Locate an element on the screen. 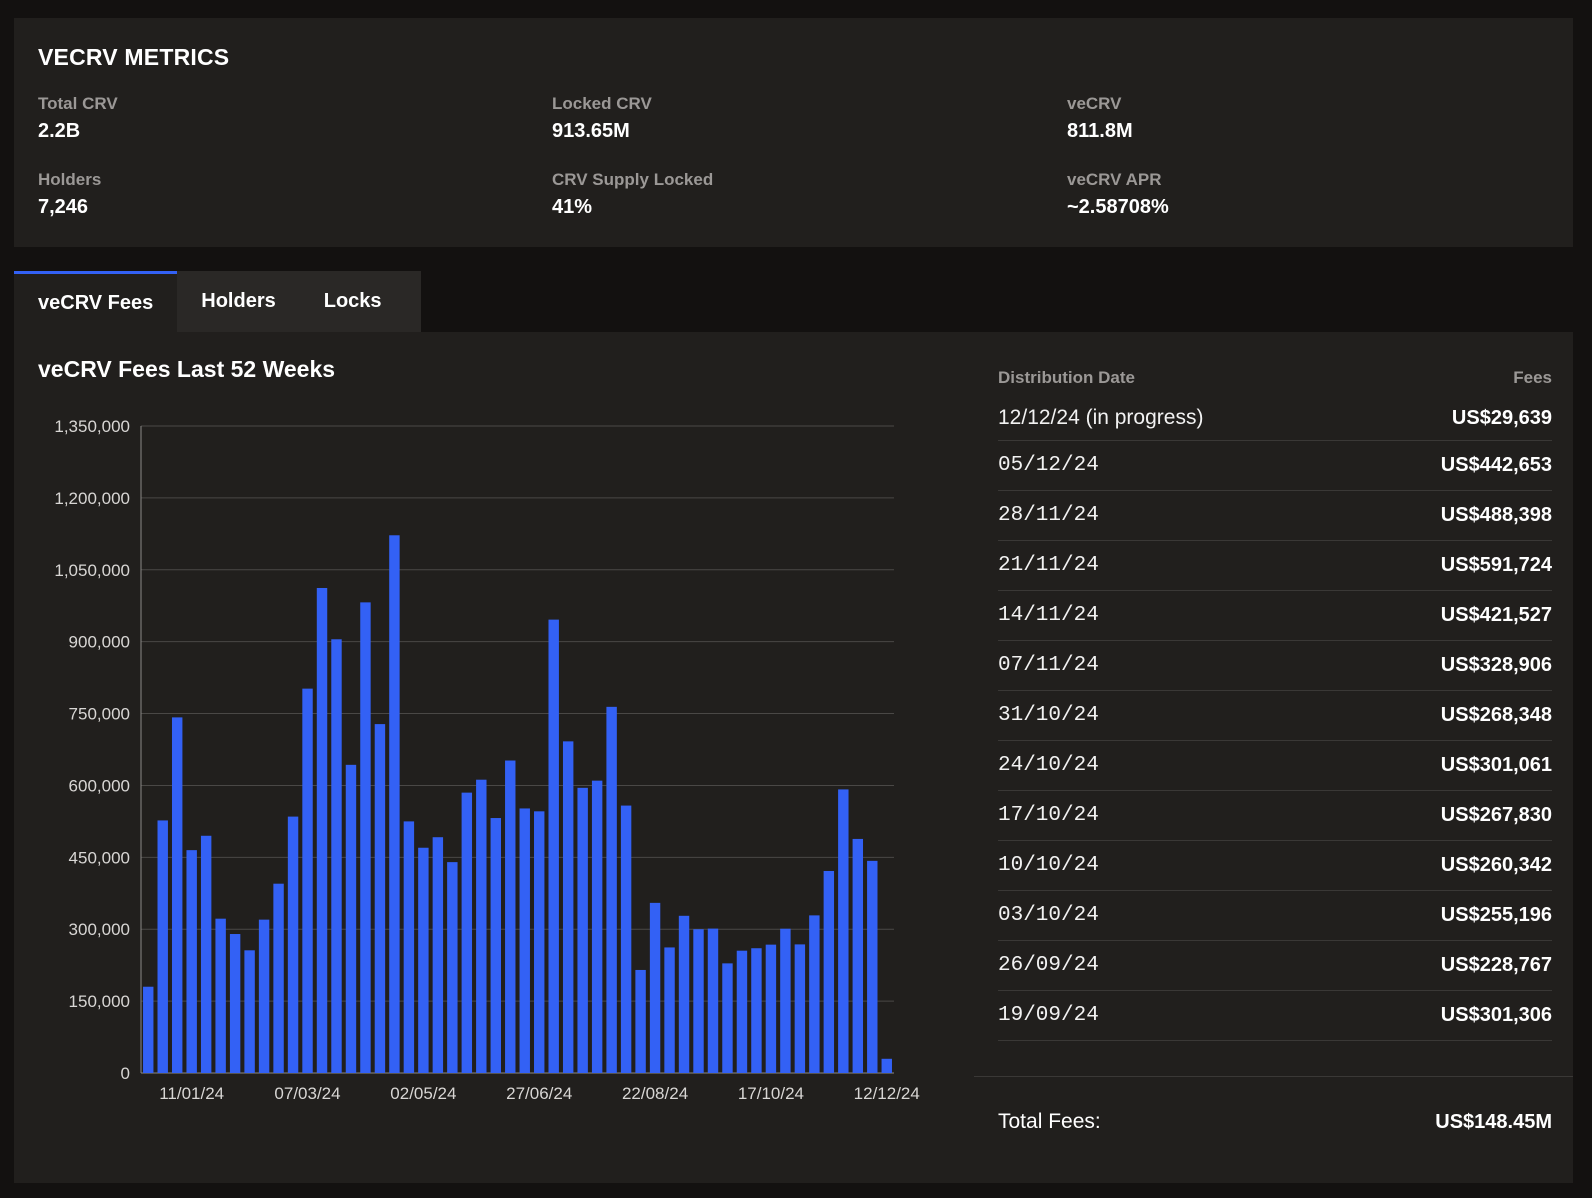 This screenshot has width=1592, height=1198. row-date: 17/10/24 is located at coordinates (1048, 815).